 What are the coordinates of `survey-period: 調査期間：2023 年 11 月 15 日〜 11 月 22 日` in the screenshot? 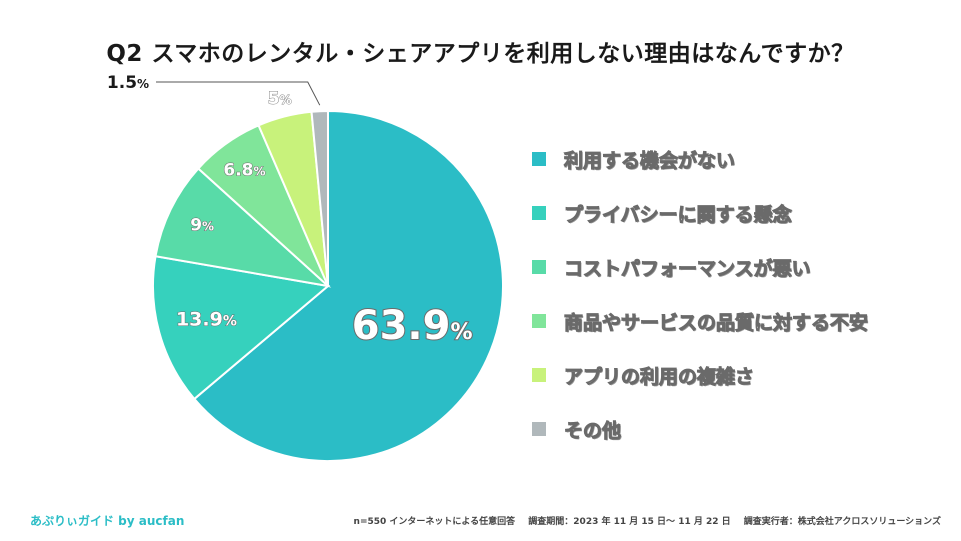 It's located at (629, 522).